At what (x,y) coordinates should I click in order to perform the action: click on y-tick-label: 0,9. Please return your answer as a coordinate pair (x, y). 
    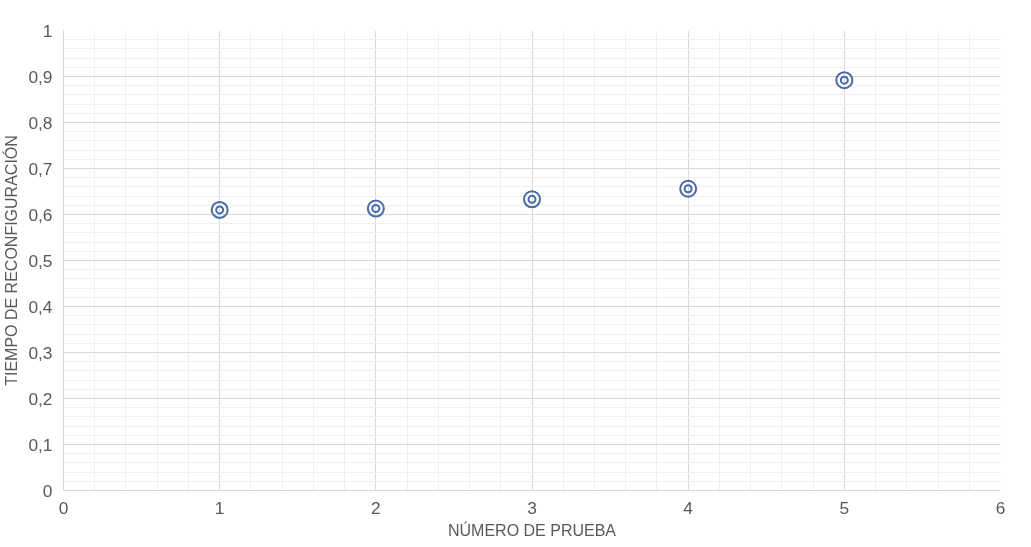
    Looking at the image, I should click on (40, 76).